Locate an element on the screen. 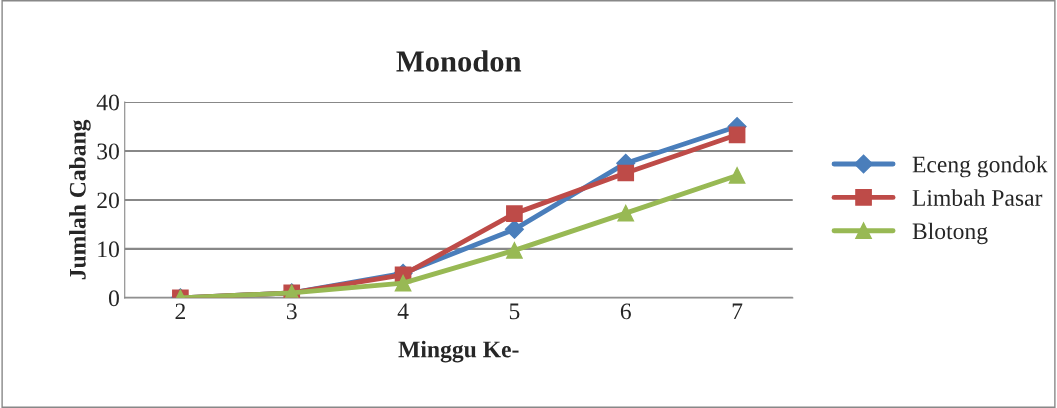 Image resolution: width=1057 pixels, height=408 pixels. x-tick-label: 4 is located at coordinates (403, 311).